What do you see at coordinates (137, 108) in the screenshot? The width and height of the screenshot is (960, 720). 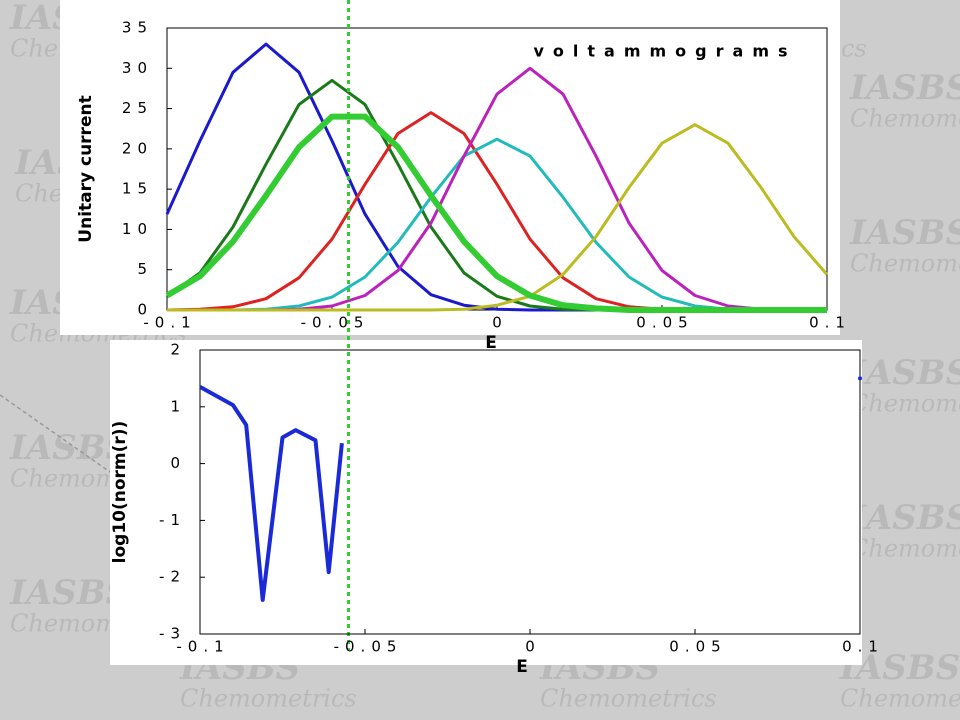 I see `y-tick-label: 25` at bounding box center [137, 108].